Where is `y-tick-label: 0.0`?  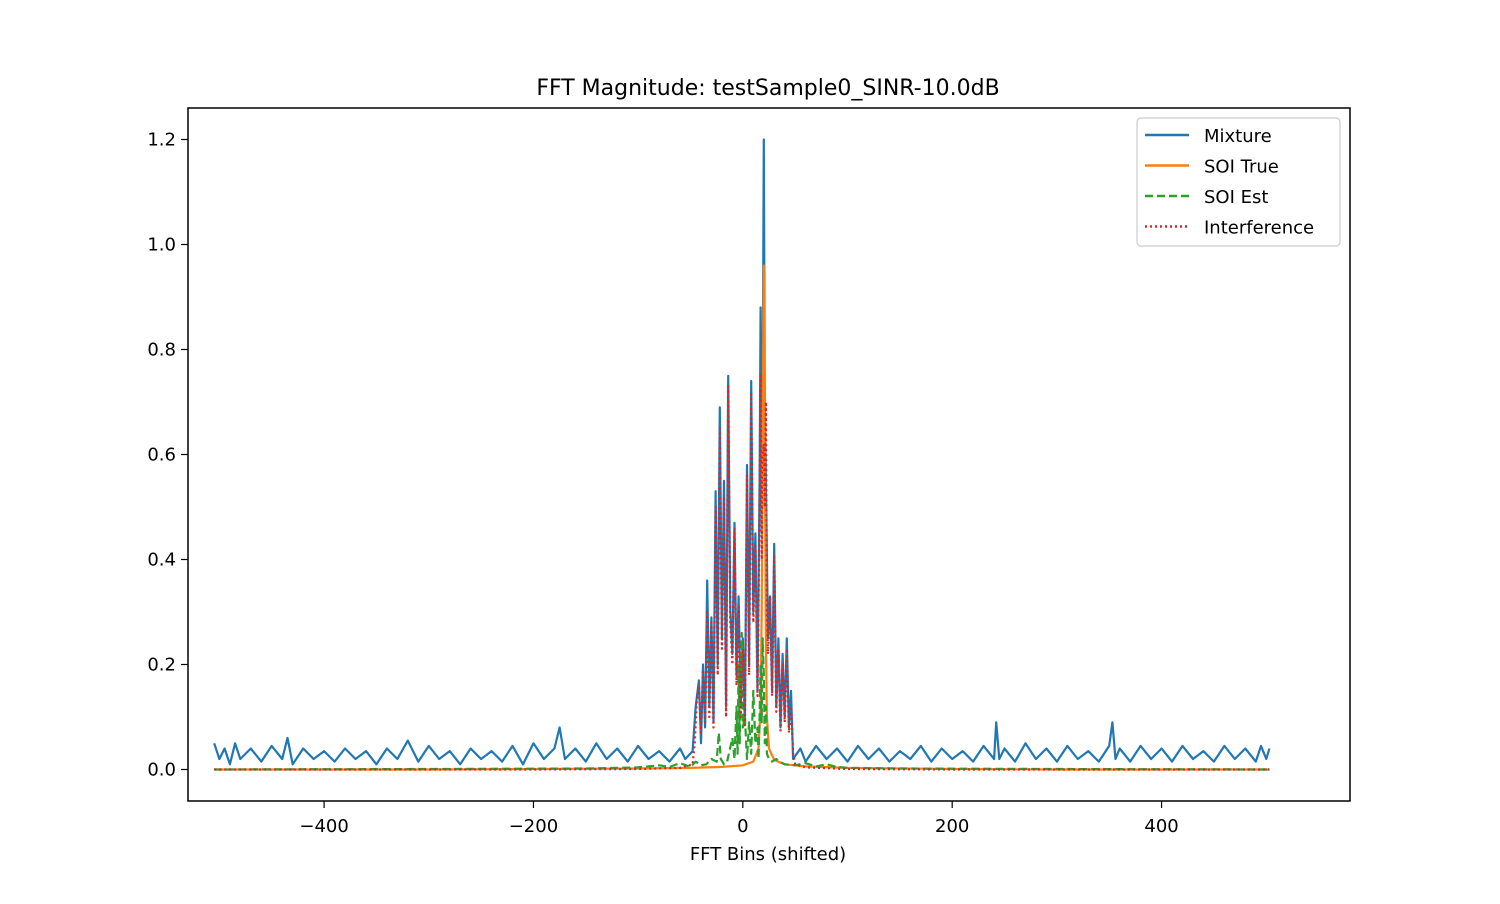
y-tick-label: 0.0 is located at coordinates (161, 770).